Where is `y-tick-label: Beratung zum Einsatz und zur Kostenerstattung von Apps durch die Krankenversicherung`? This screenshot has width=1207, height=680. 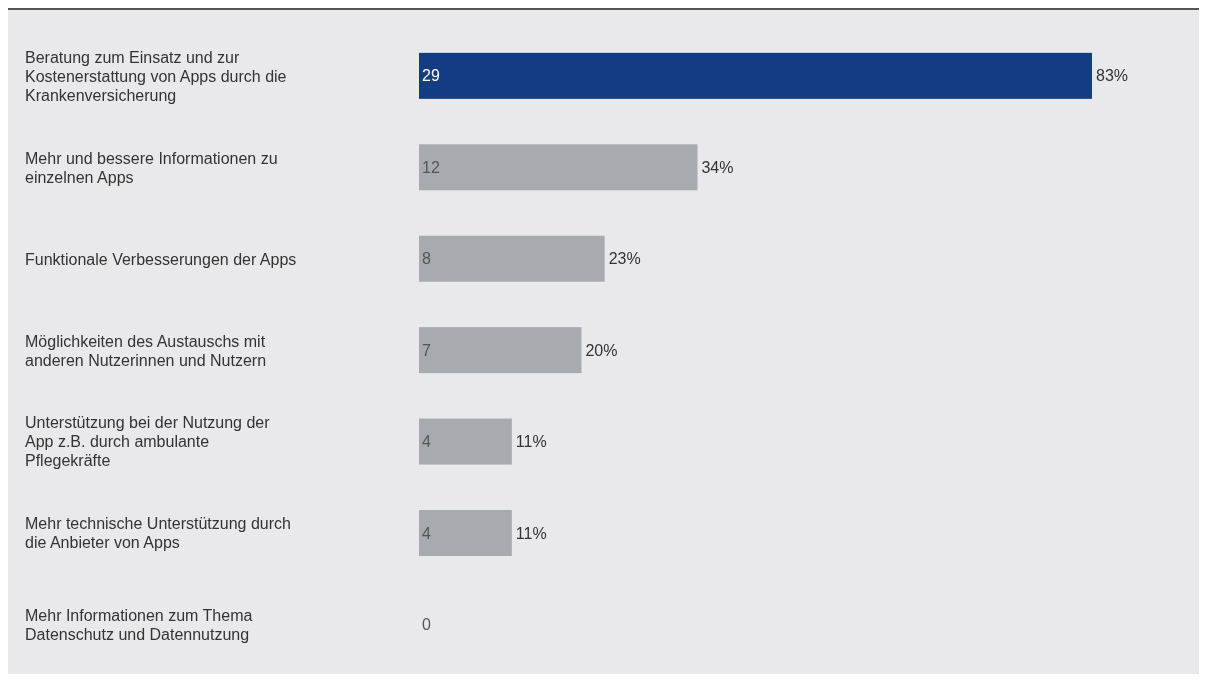 y-tick-label: Beratung zum Einsatz und zur Kostenerstattung von Apps durch die Krankenversicherung is located at coordinates (156, 76).